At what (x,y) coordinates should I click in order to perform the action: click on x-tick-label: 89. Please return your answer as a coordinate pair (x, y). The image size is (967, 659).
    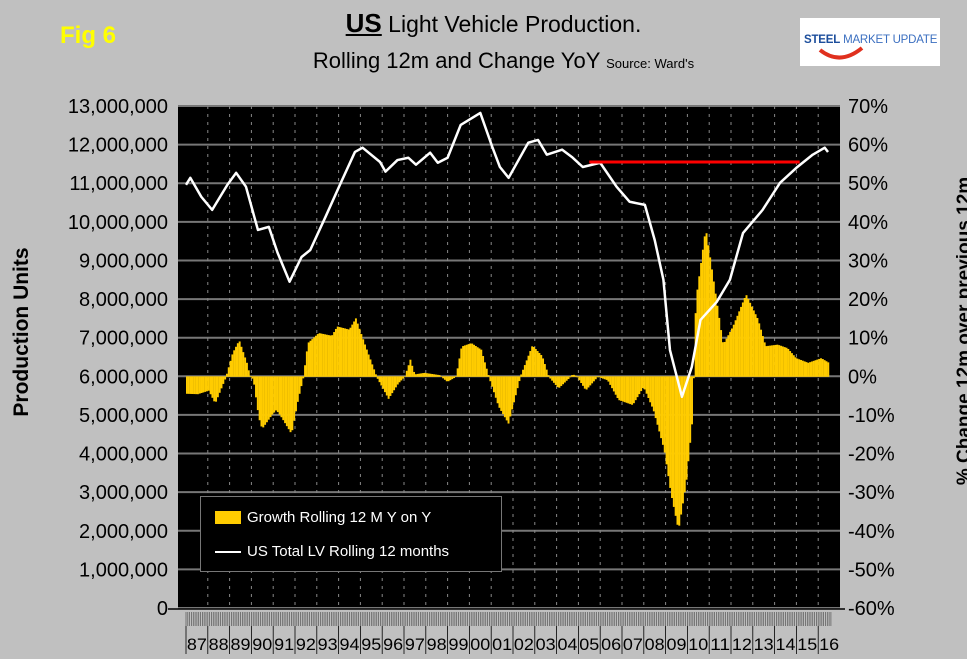
    Looking at the image, I should click on (241, 644).